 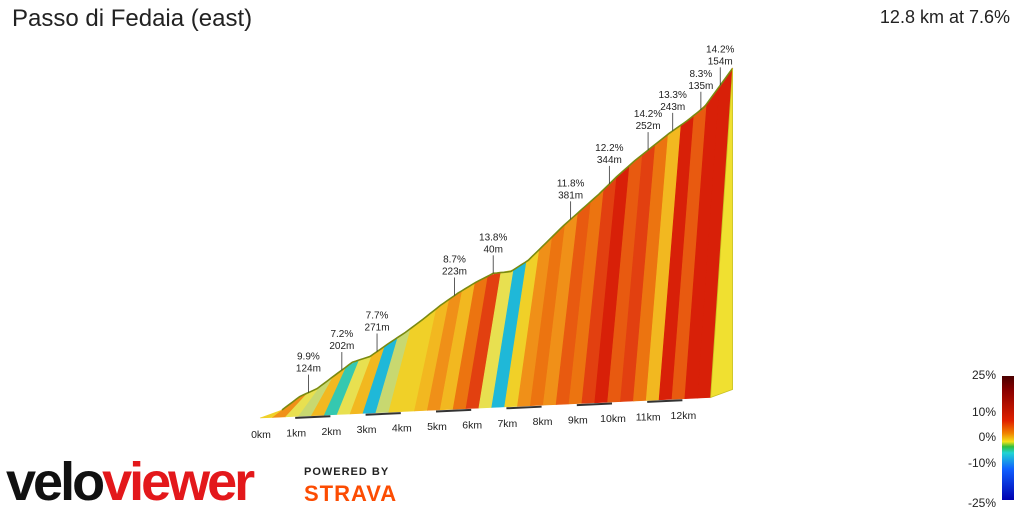 I want to click on page-title: Passo di Fedaia (east), so click(x=132, y=18).